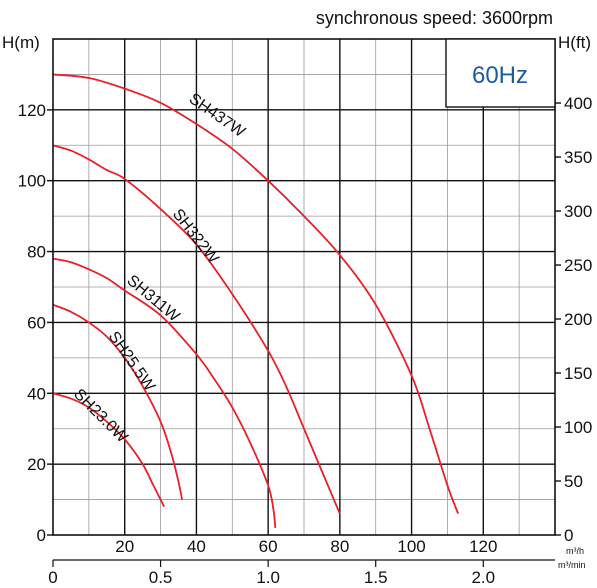 The width and height of the screenshot is (597, 588). I want to click on x-min-tick-label: 0, so click(52, 577).